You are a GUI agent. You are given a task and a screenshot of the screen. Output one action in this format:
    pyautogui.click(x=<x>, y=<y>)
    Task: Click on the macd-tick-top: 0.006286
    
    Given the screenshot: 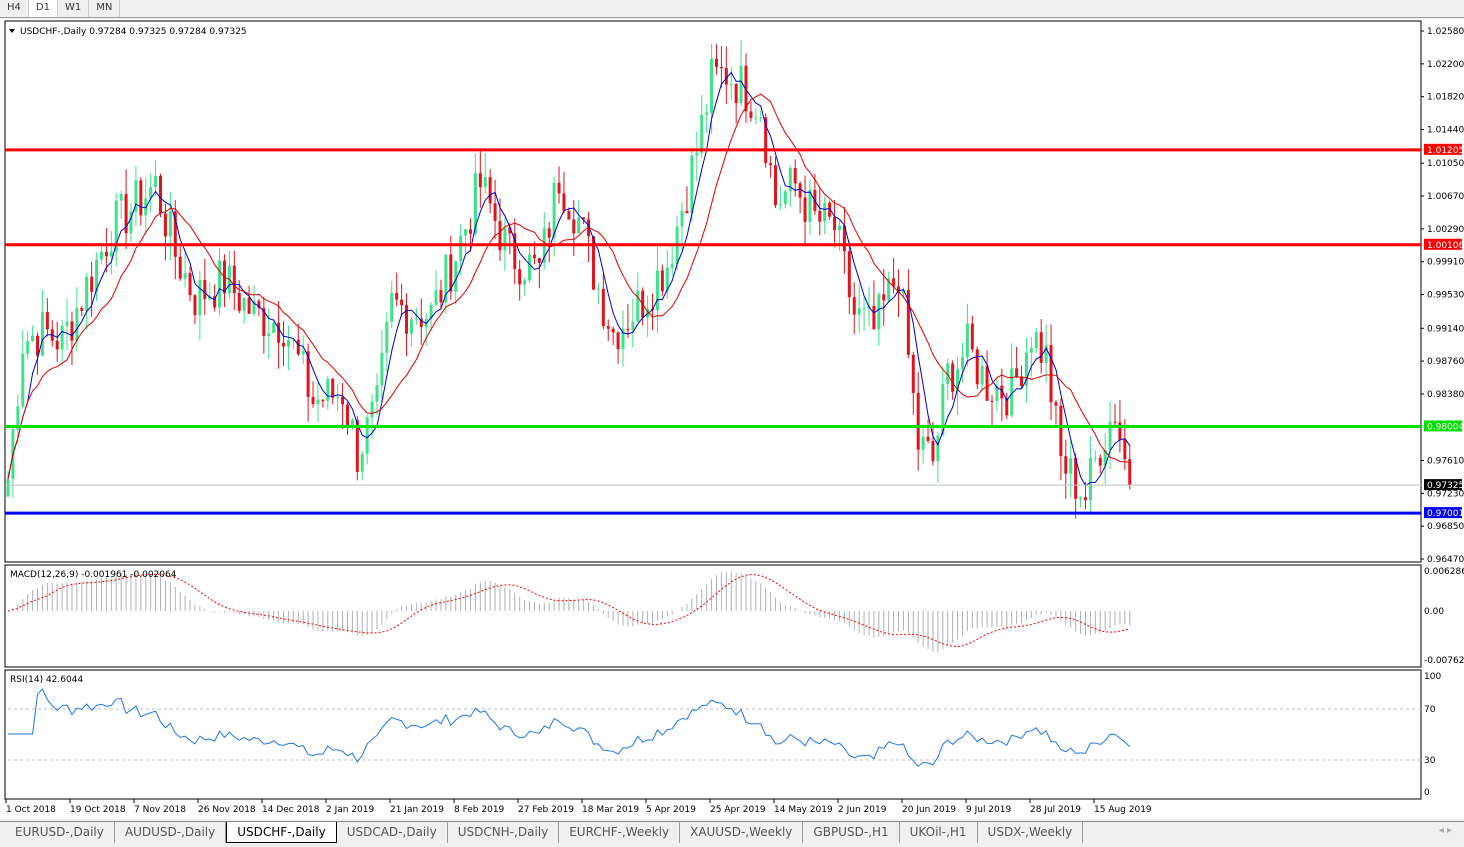 What is the action you would take?
    pyautogui.click(x=1444, y=572)
    